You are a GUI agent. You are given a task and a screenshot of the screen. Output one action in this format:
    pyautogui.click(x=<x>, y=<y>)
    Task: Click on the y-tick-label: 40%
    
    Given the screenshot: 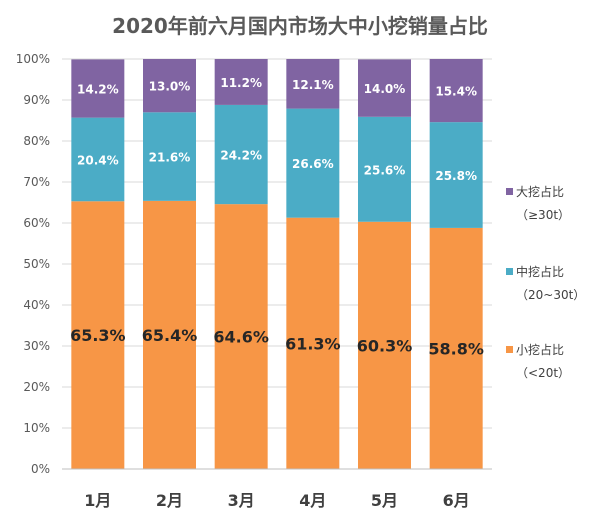 What is the action you would take?
    pyautogui.click(x=36, y=305)
    